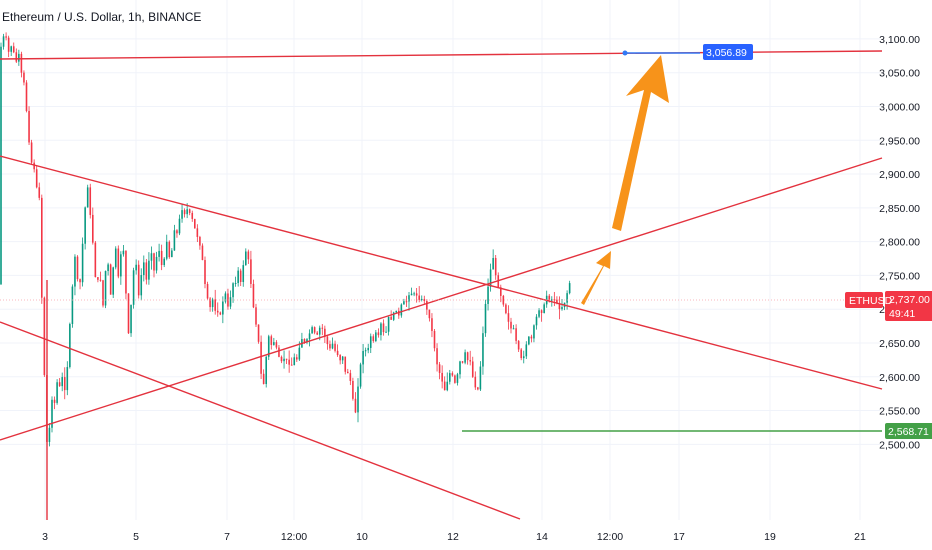 This screenshot has height=550, width=932. Describe the element at coordinates (542, 537) in the screenshot. I see `x-tick-label: 14` at that location.